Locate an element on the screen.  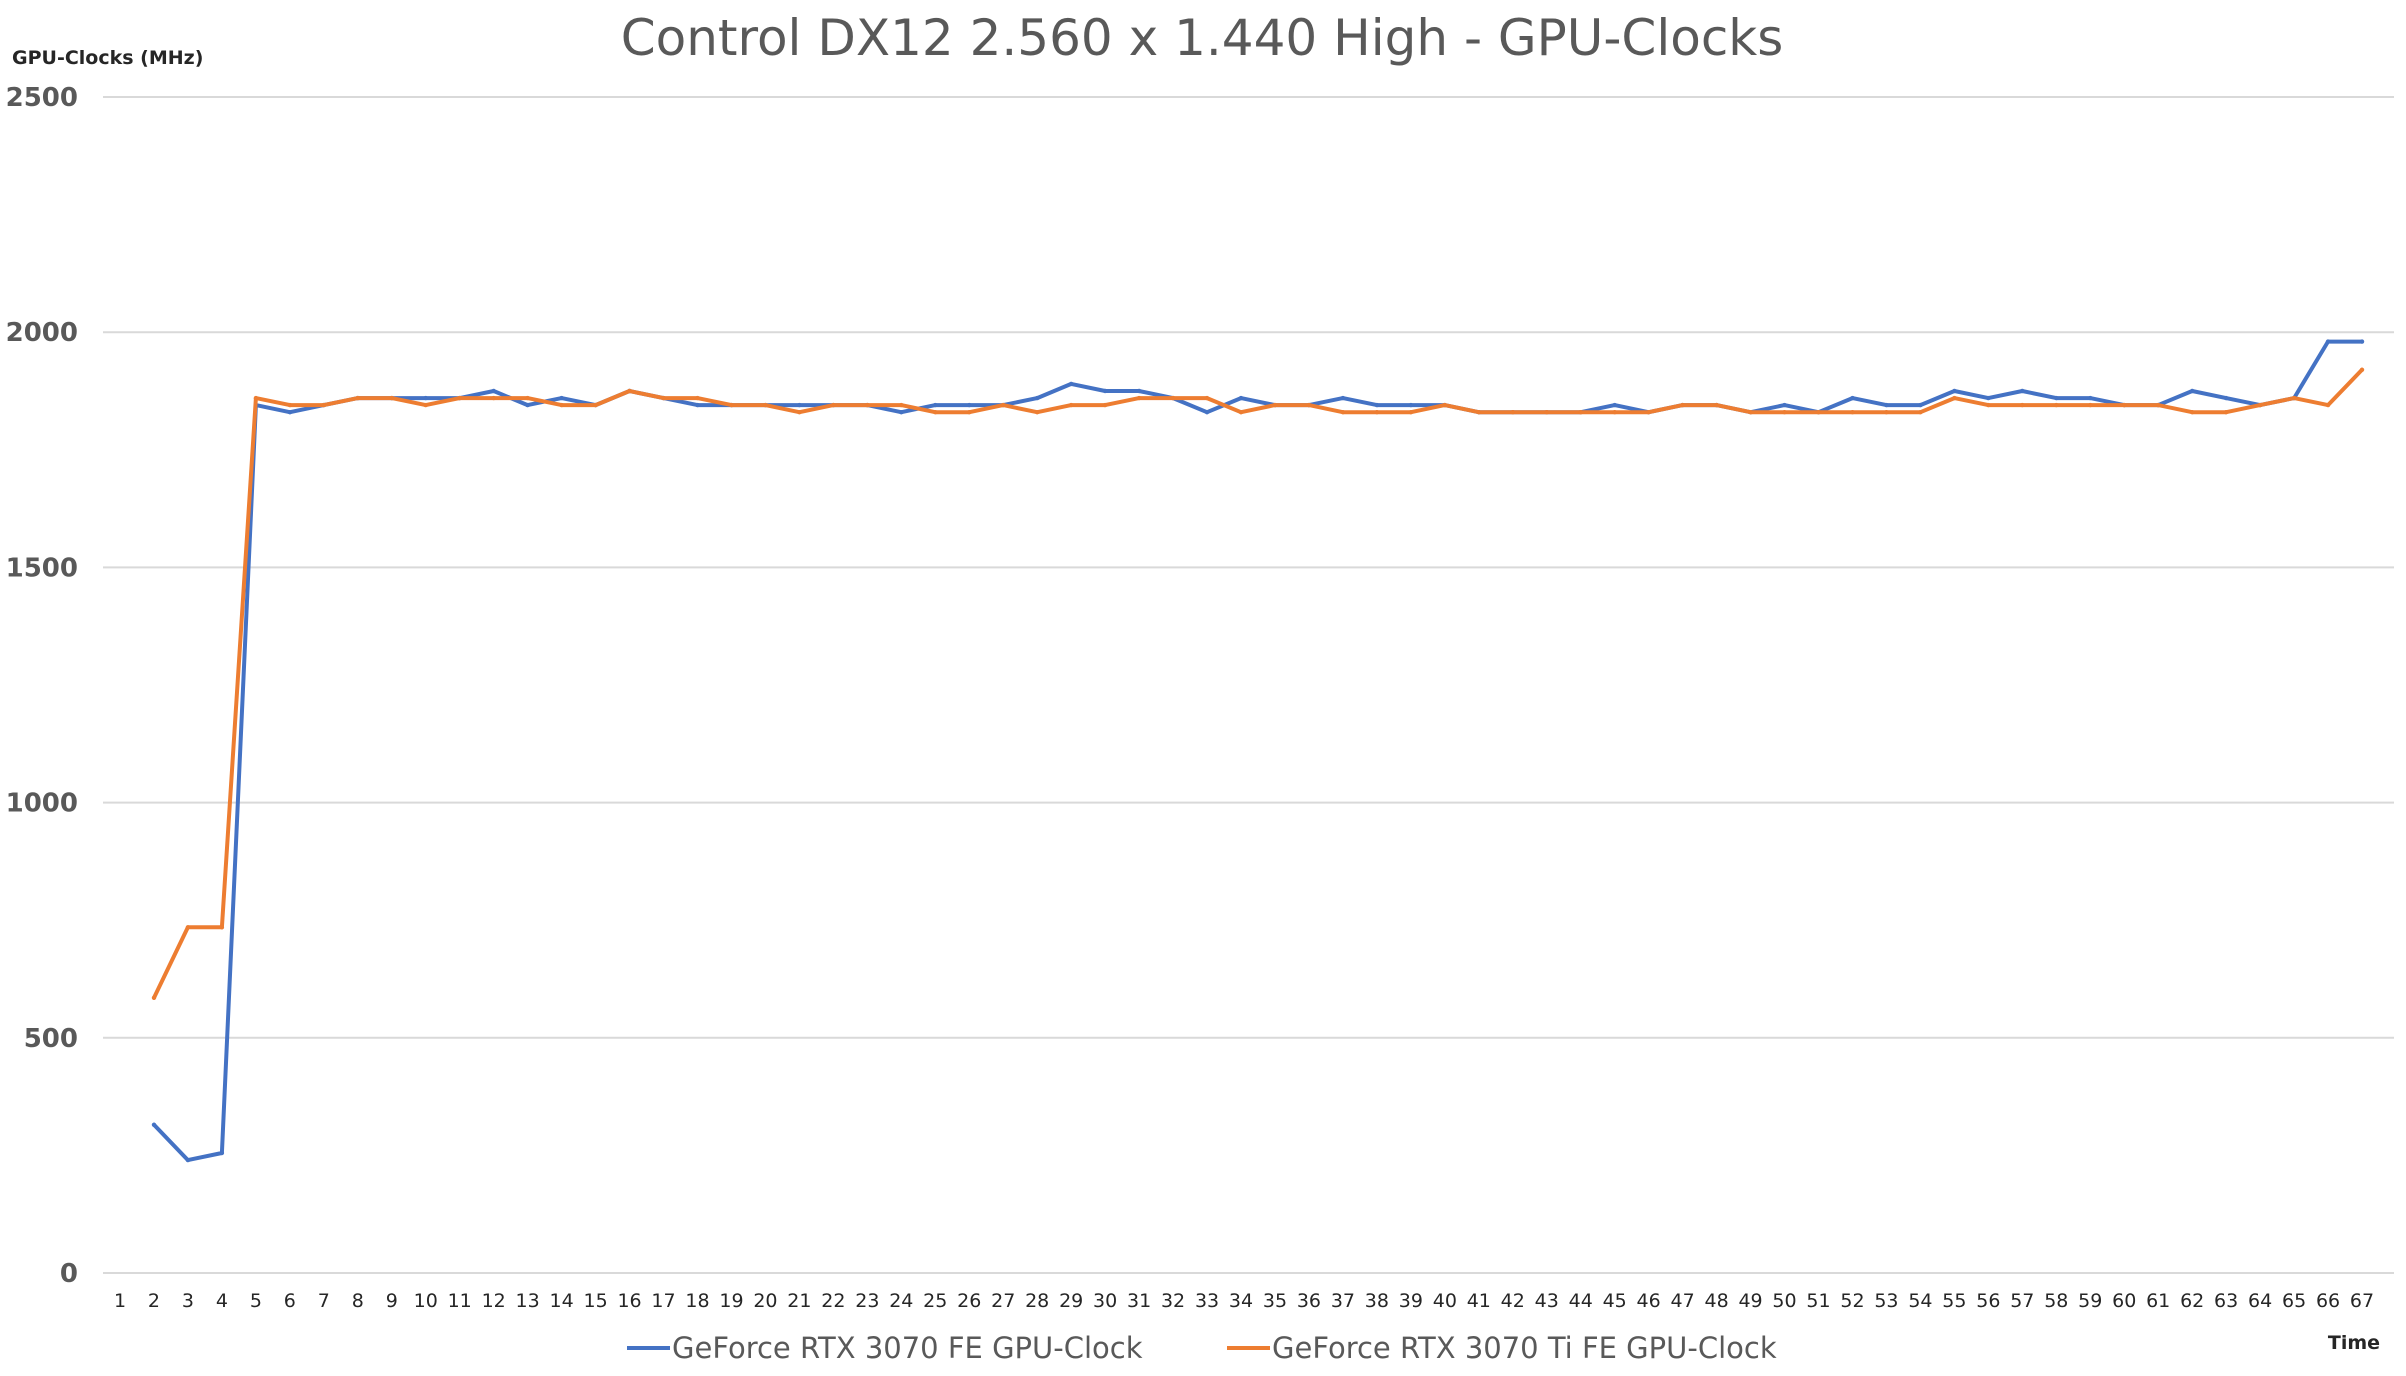
x-tick-label: 8 is located at coordinates (358, 1301).